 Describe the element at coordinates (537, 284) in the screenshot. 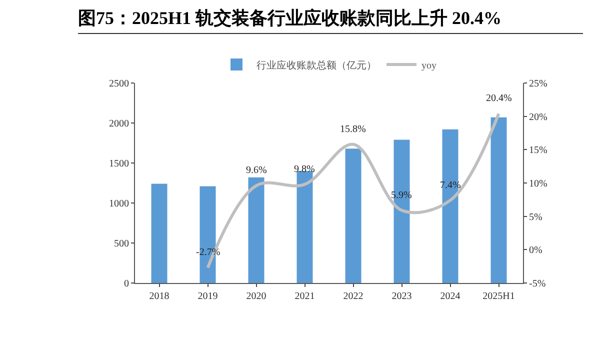

I see `y2-tick-label: -5%` at that location.